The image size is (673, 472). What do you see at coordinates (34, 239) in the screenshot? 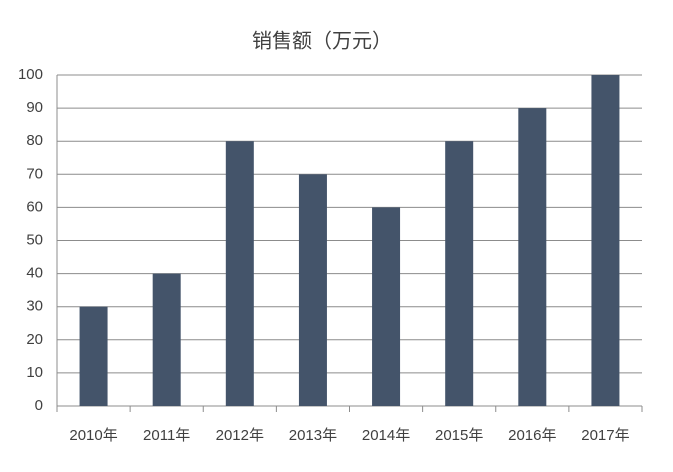
I see `y-tick-label: 50` at bounding box center [34, 239].